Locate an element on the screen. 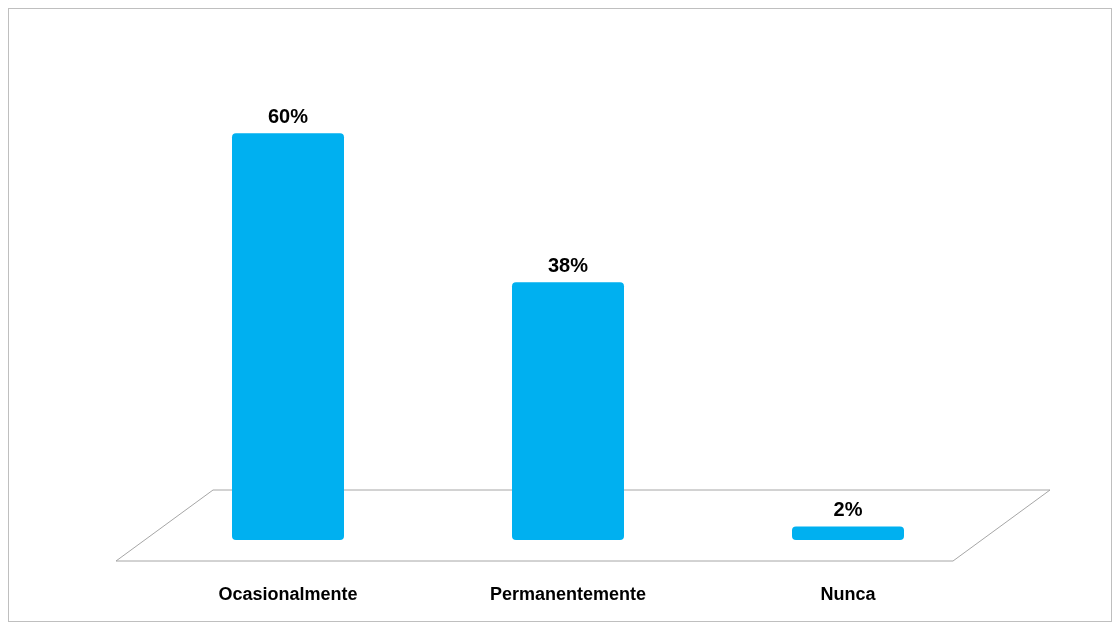  data-label: 2% is located at coordinates (848, 509).